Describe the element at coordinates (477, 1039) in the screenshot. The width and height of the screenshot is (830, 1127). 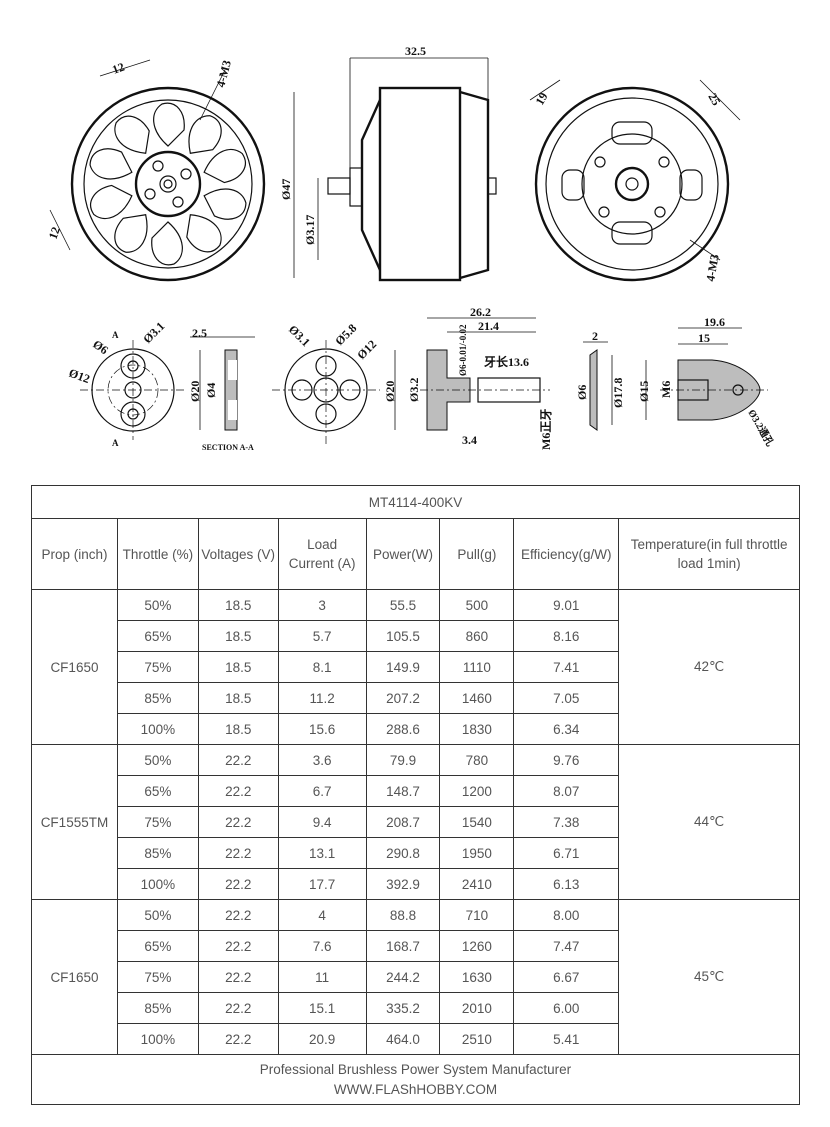
I see `table-cell: 2510` at that location.